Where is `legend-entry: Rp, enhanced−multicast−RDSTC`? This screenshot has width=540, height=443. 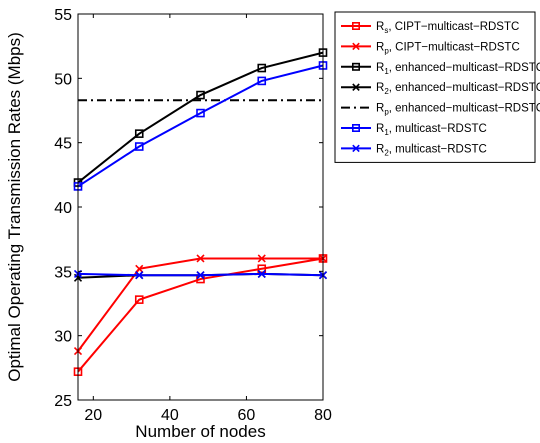 legend-entry: Rp, enhanced−multicast−RDSTC is located at coordinates (440, 110).